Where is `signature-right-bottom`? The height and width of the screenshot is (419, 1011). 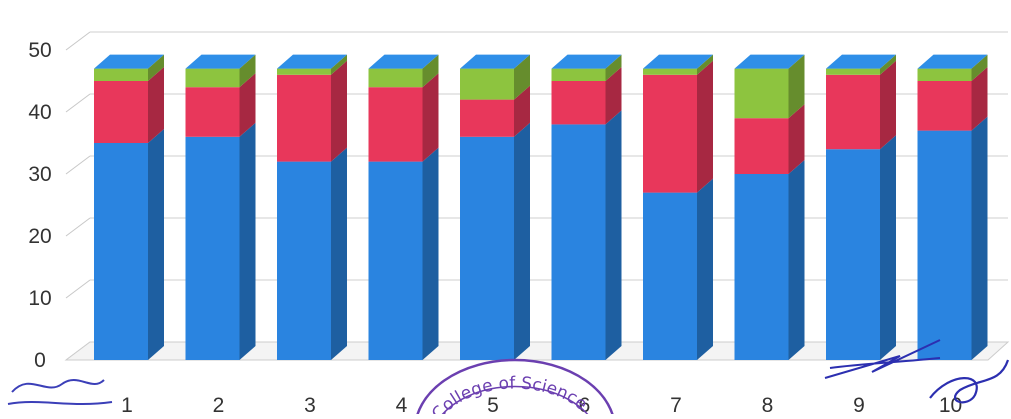
signature-right-bottom is located at coordinates (969, 381).